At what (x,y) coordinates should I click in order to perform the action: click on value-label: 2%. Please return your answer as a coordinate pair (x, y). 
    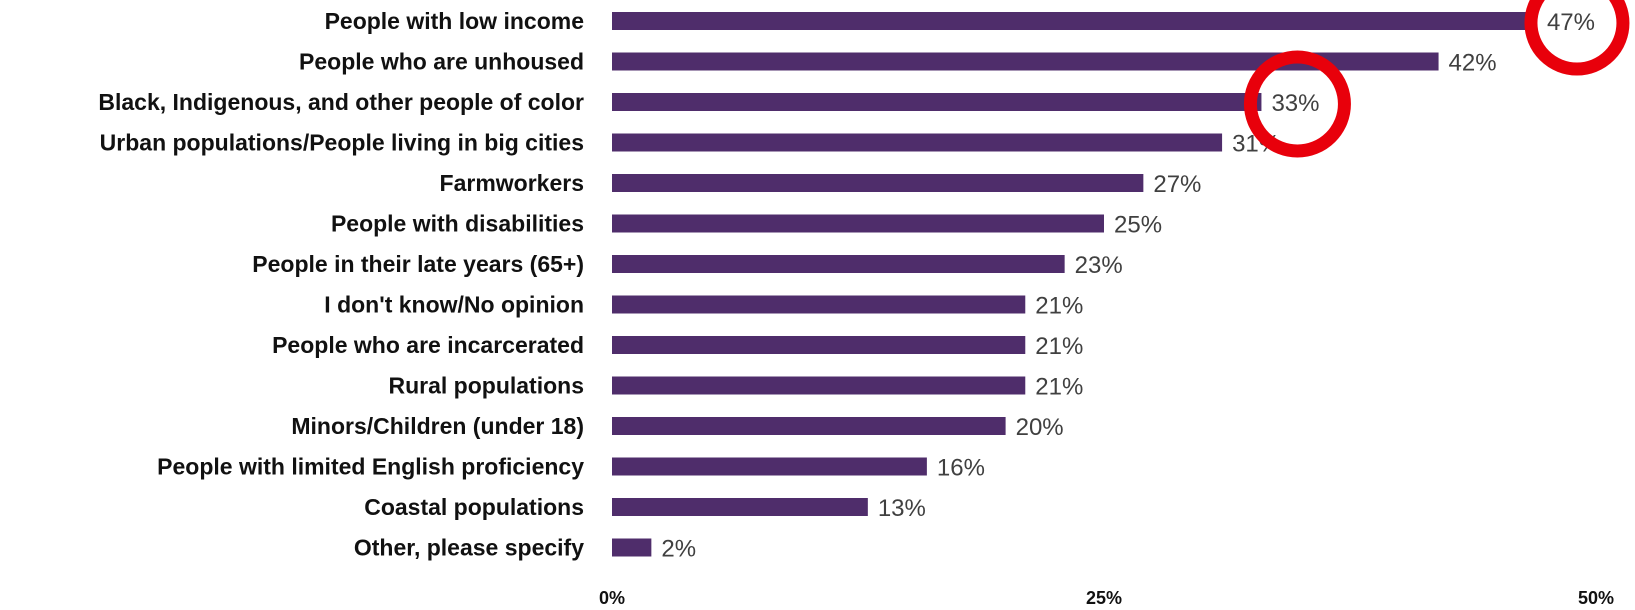
    Looking at the image, I should click on (678, 549).